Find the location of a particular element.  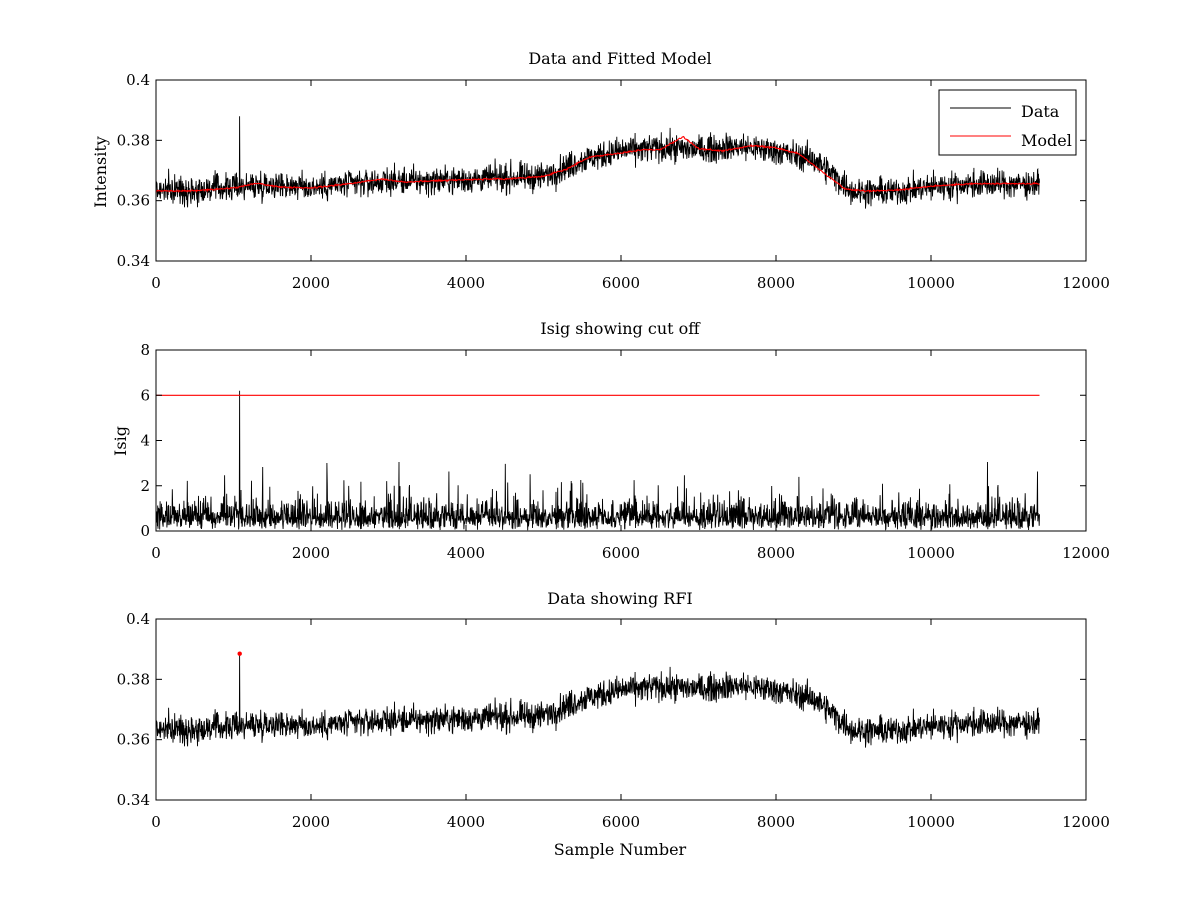

panel-3-xtick-label: 12000 is located at coordinates (1086, 822).